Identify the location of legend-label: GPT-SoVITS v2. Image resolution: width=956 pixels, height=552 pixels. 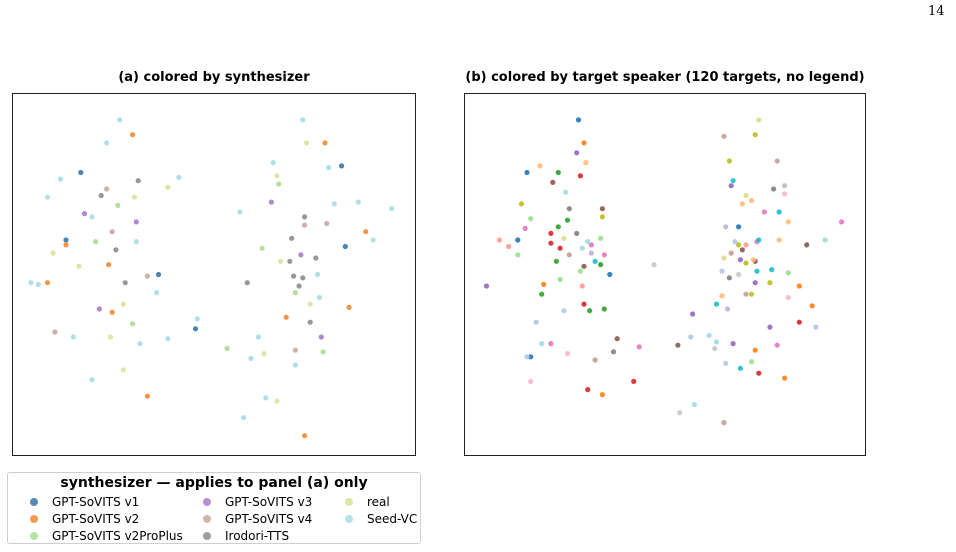
(96, 519).